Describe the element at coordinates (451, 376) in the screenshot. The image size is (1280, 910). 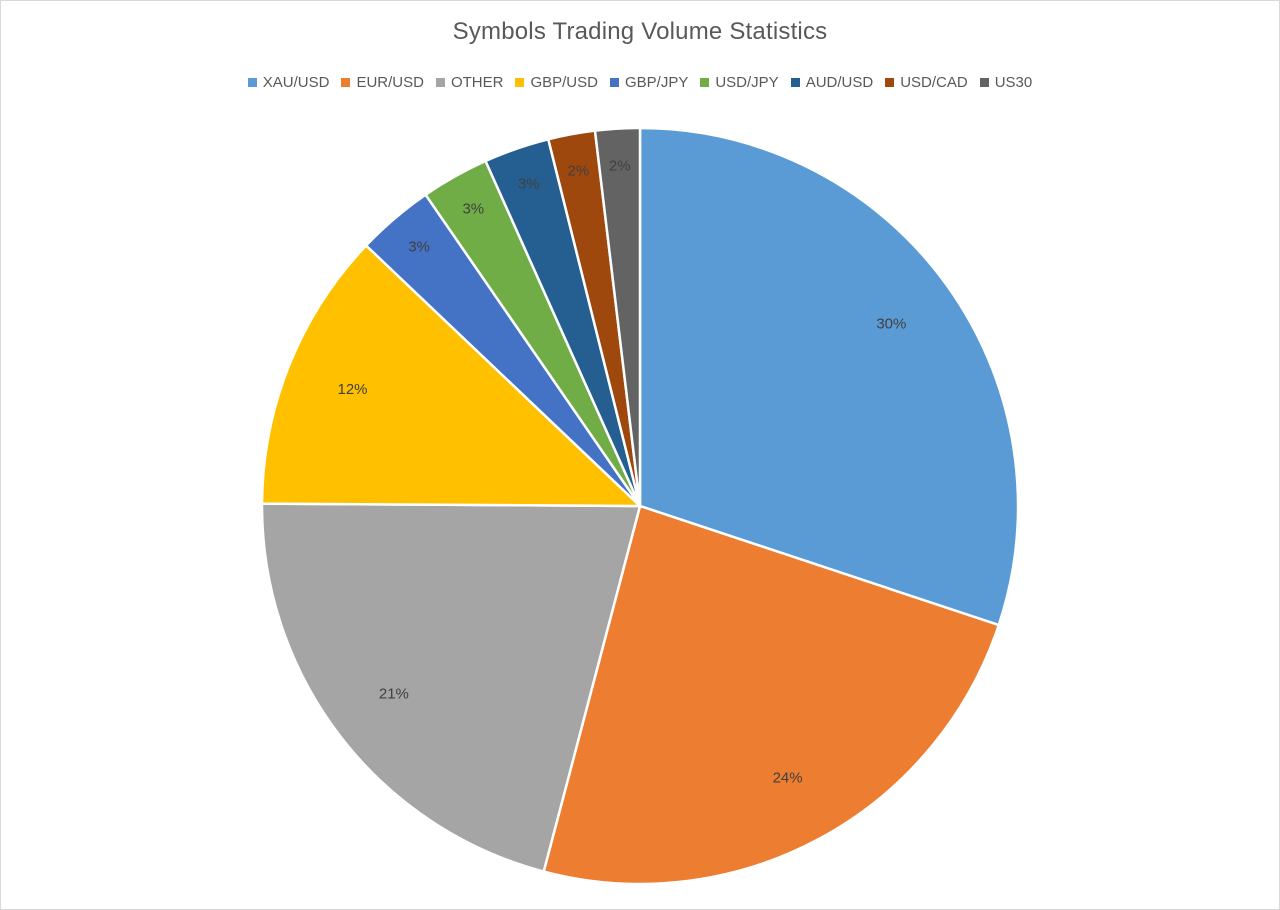
I see `pie-slice-gbp-usd` at that location.